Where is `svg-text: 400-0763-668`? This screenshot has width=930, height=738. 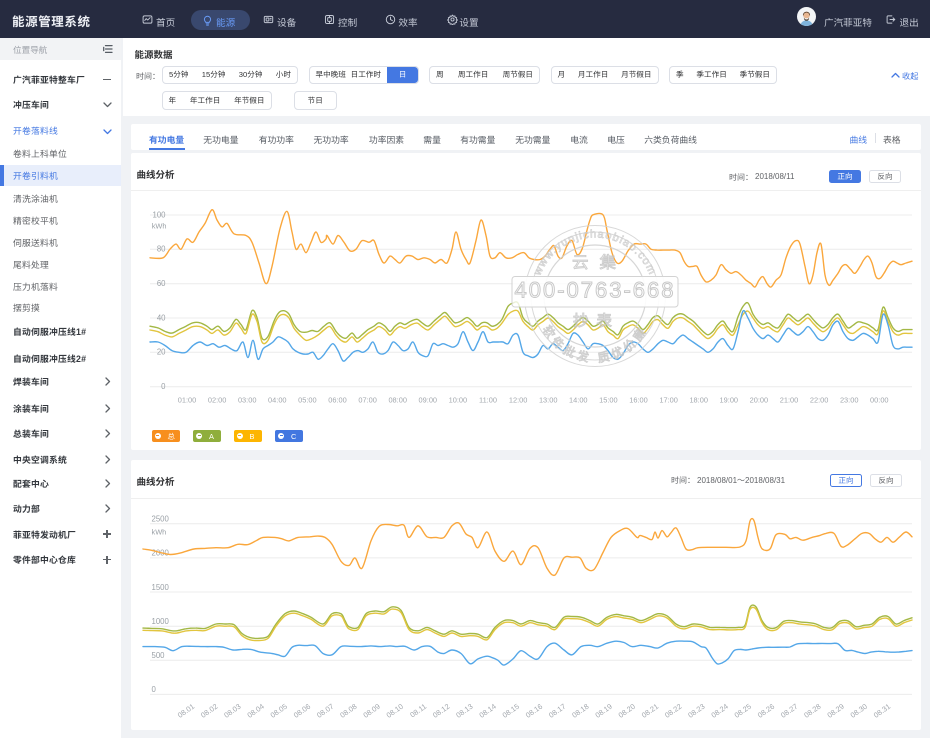 svg-text: 400-0763-668 is located at coordinates (594, 290).